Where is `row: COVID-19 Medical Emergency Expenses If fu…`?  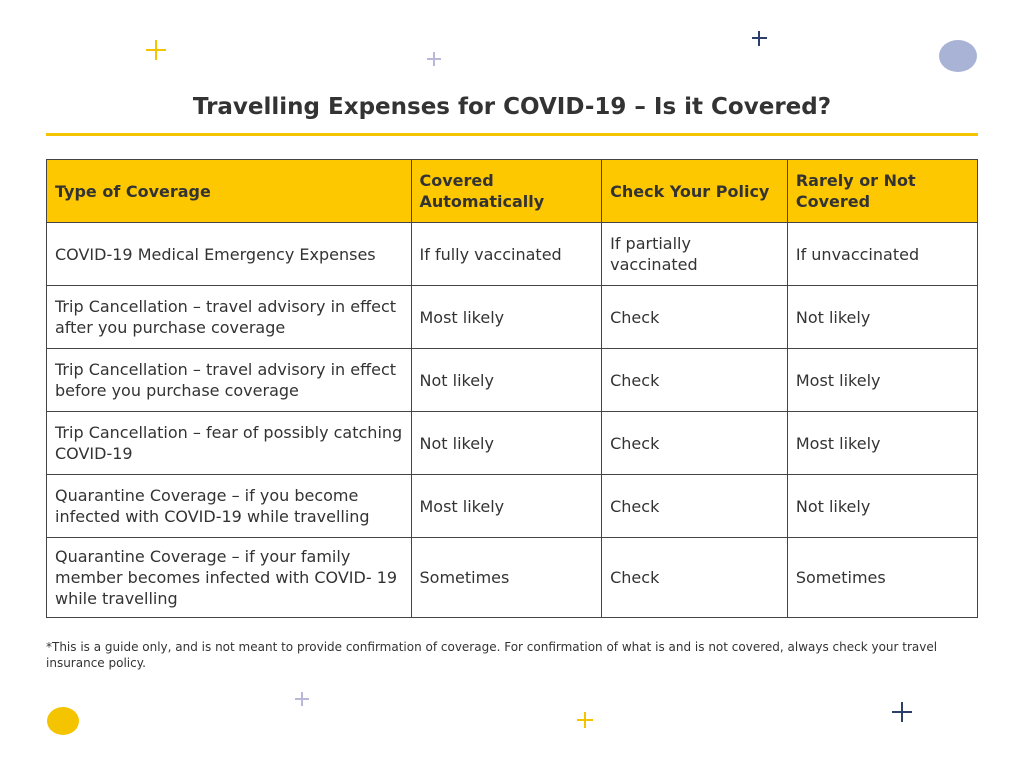 row: COVID-19 Medical Emergency Expenses If fu… is located at coordinates (512, 254).